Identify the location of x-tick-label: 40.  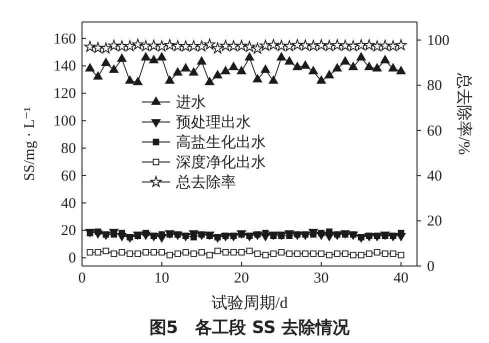
(401, 278).